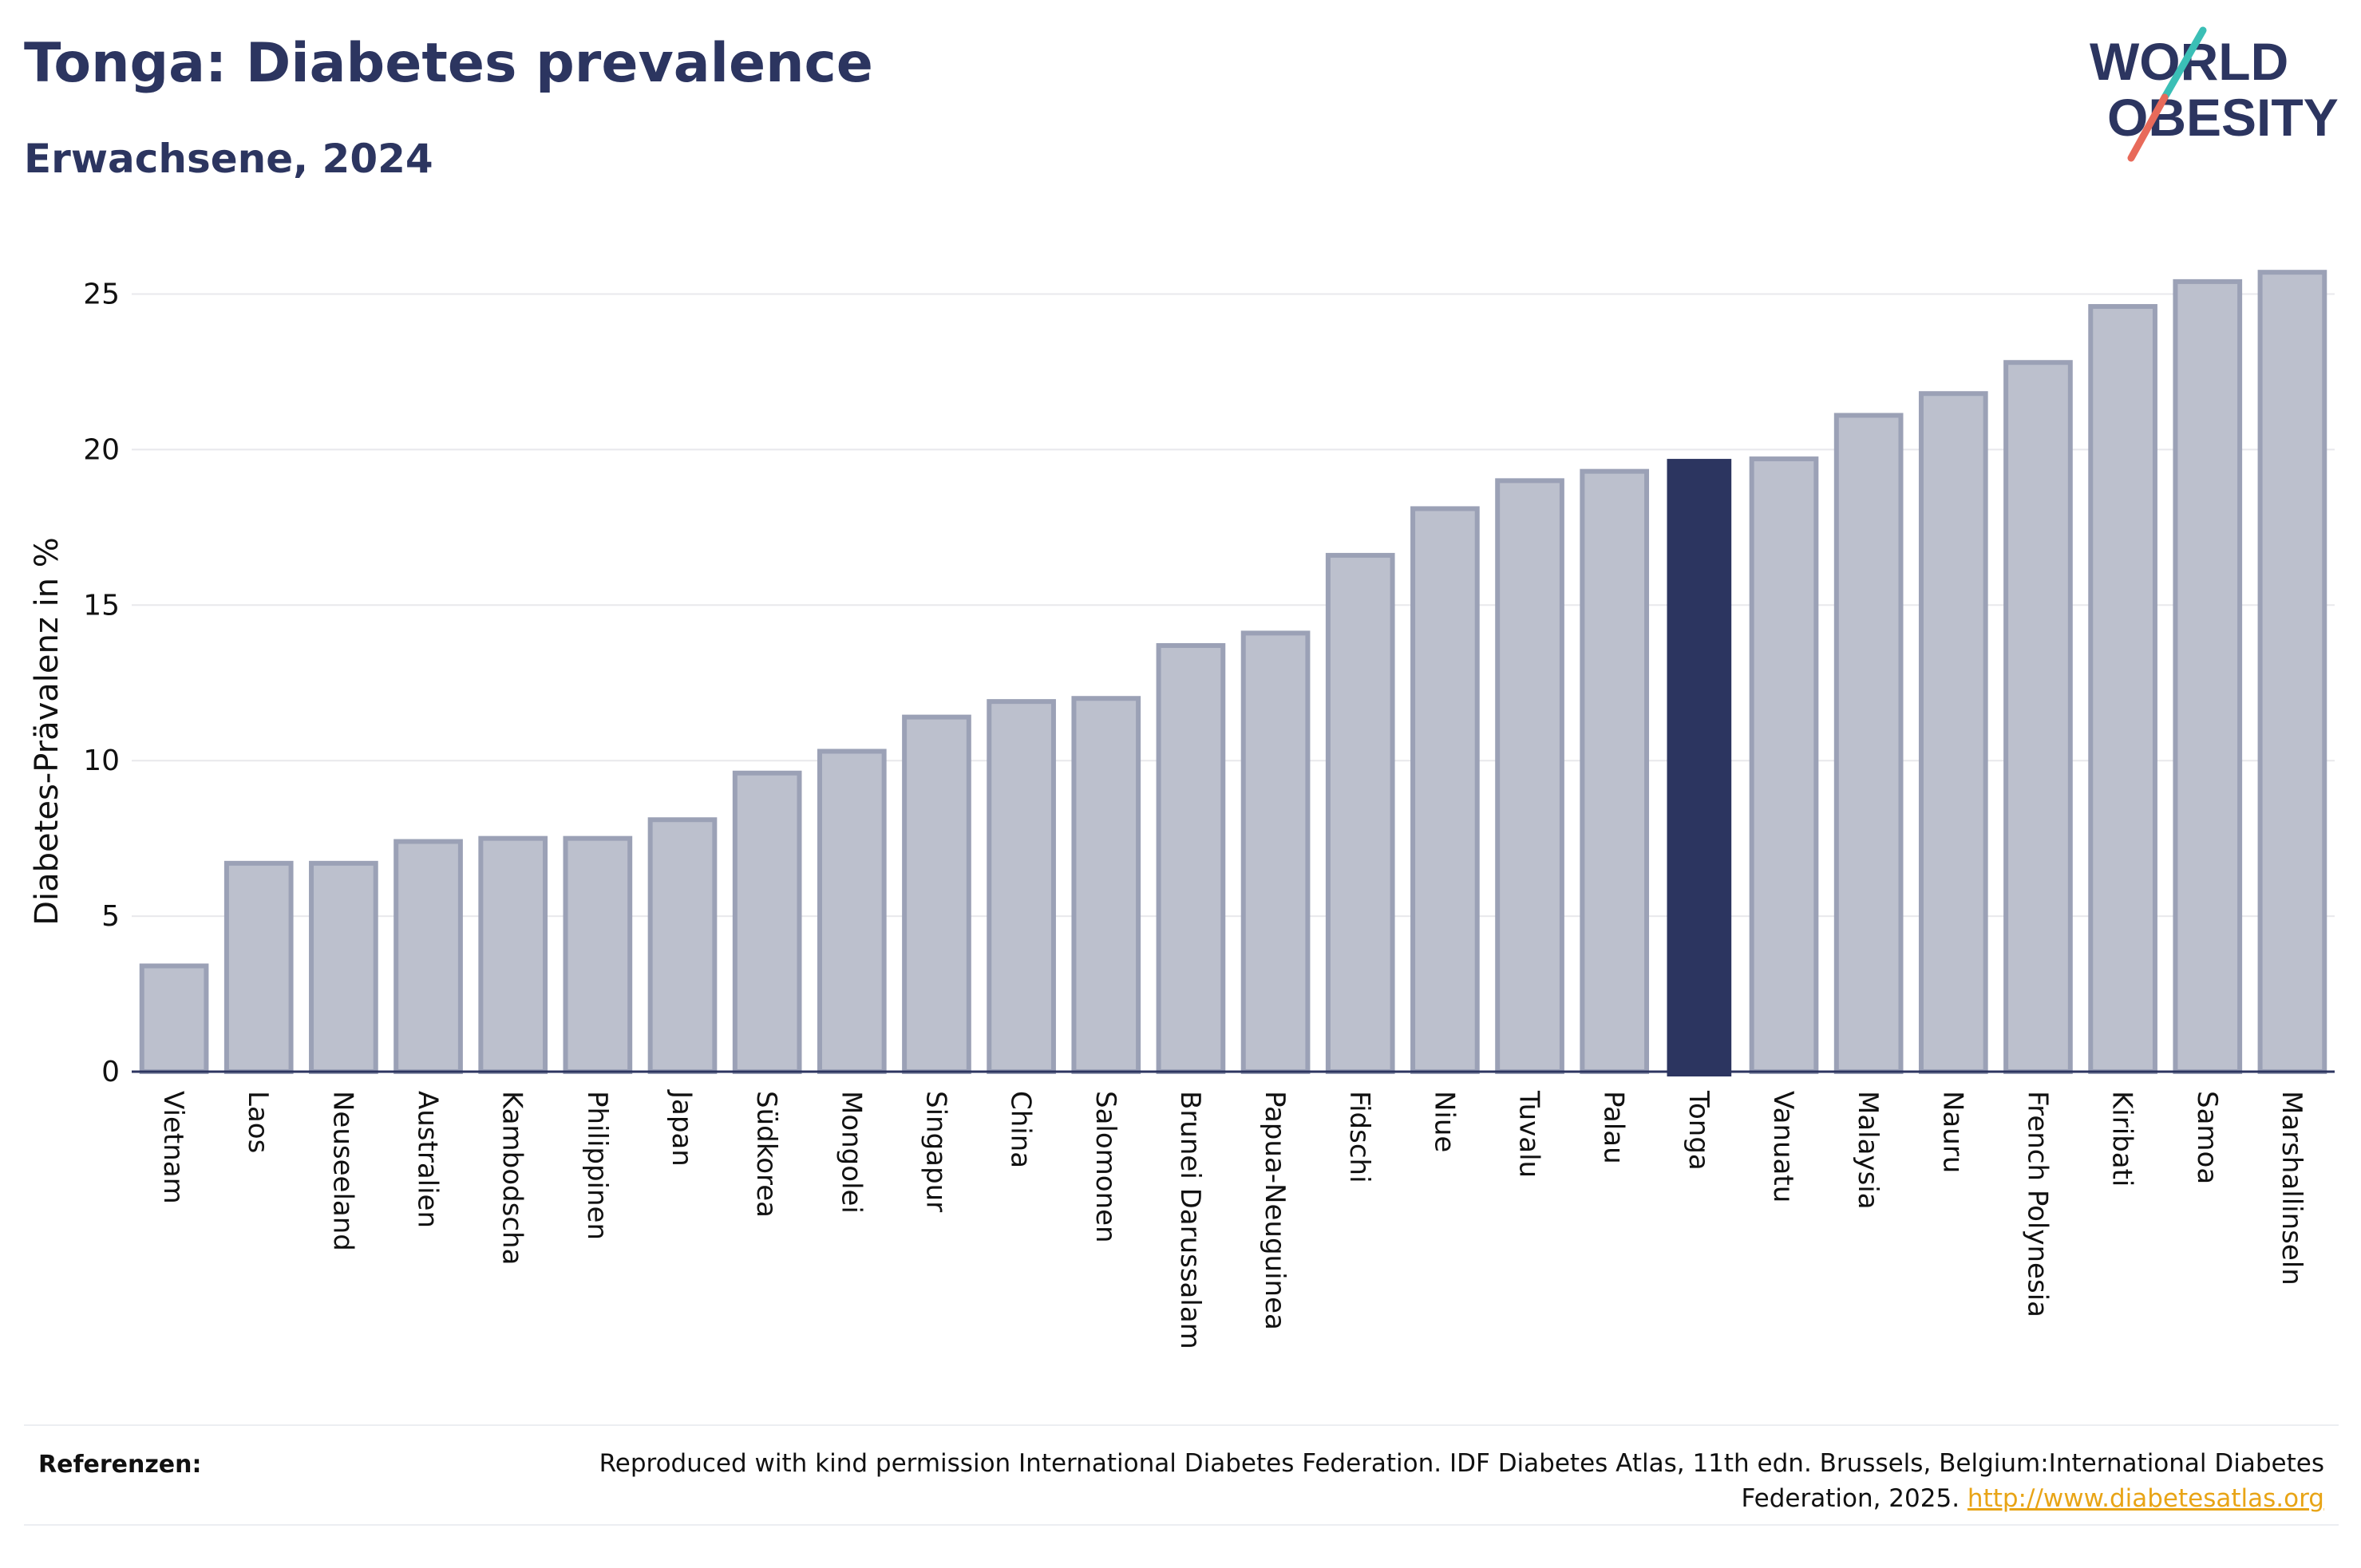  What do you see at coordinates (2038, 717) in the screenshot?
I see `bar-french-polynesia` at bounding box center [2038, 717].